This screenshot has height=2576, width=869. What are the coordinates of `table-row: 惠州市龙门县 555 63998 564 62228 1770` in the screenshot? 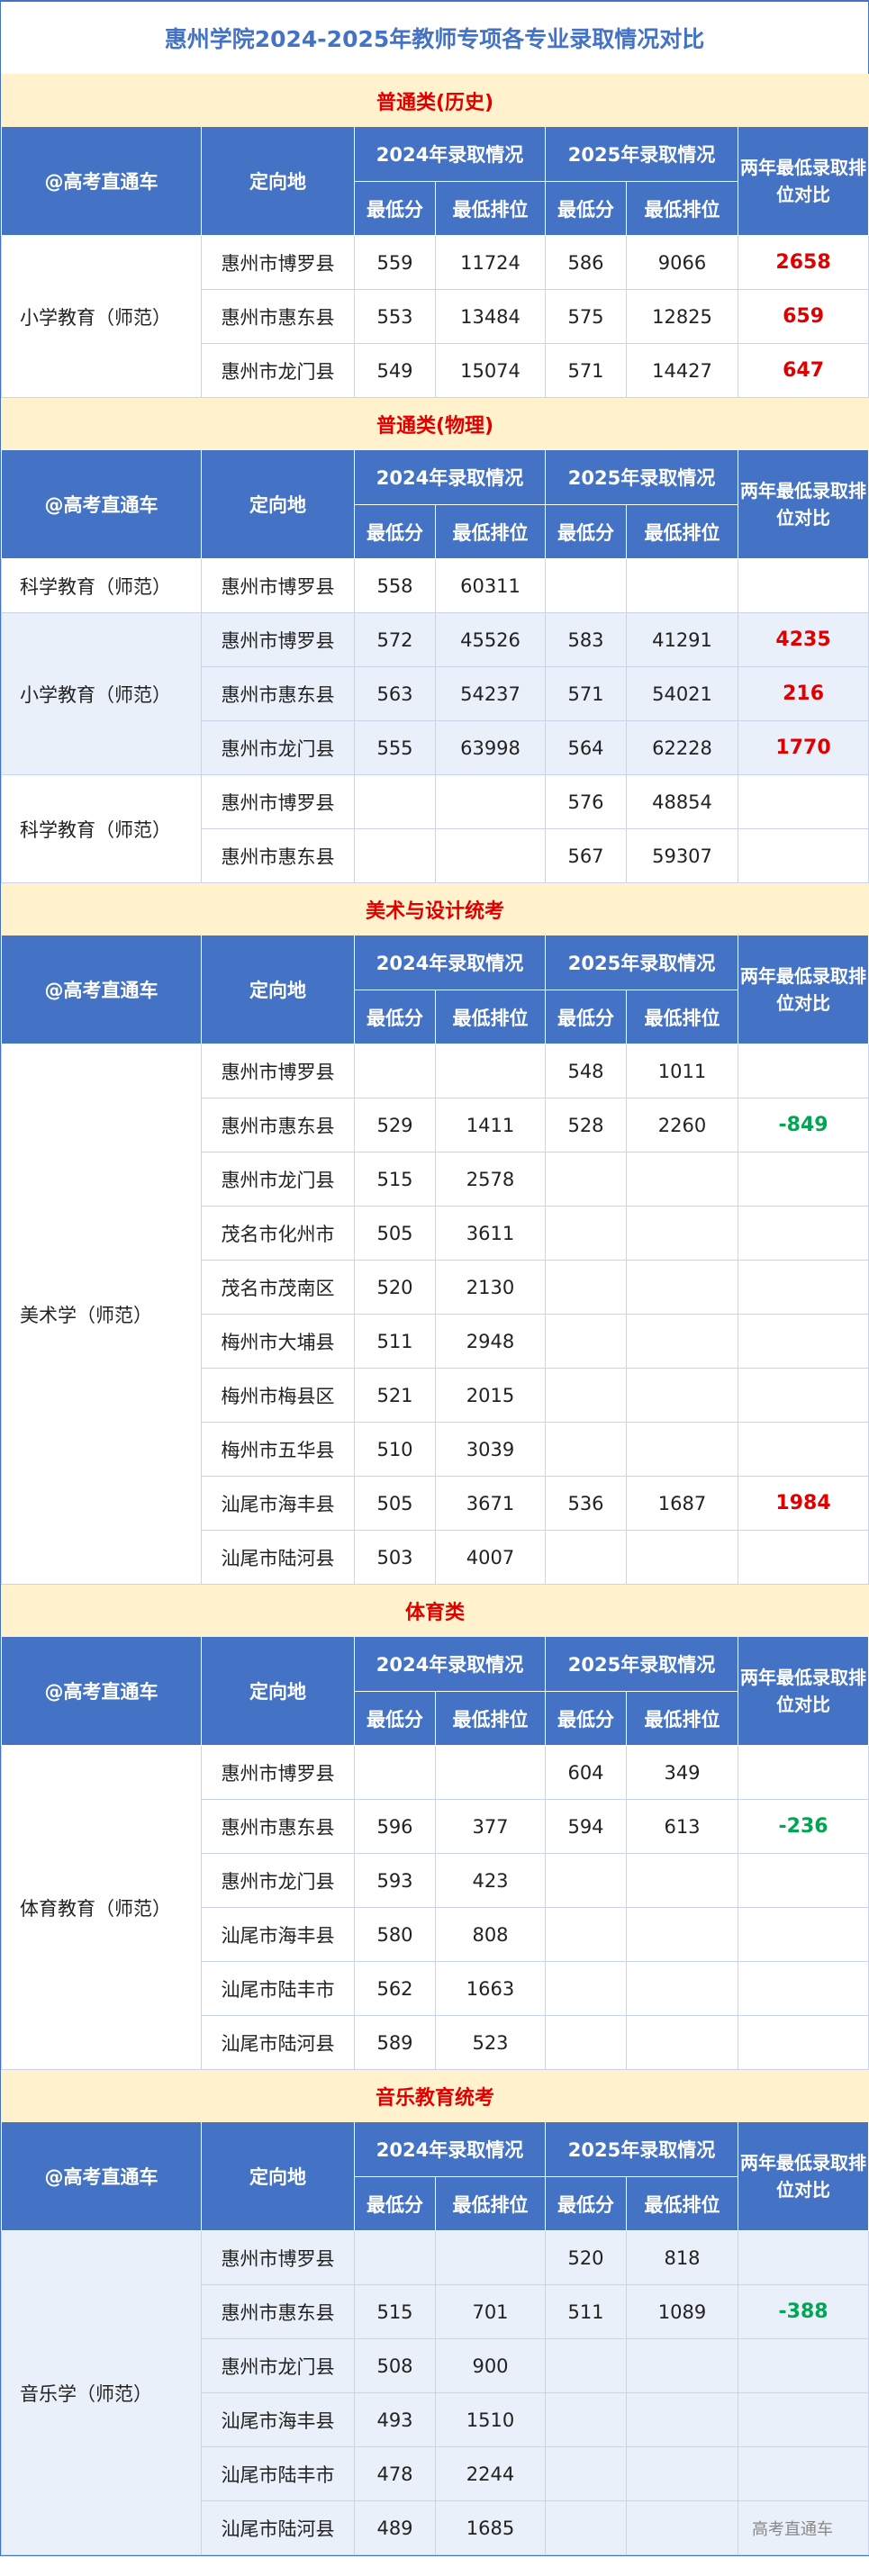 It's located at (436, 747).